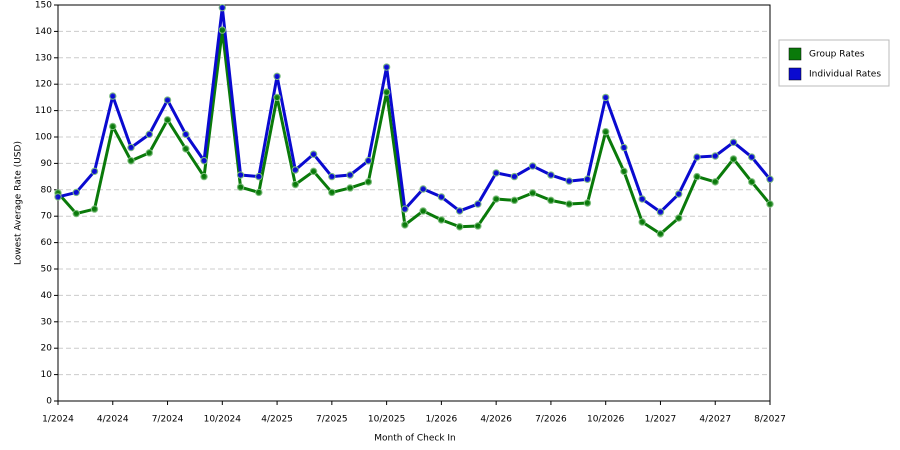 The image size is (900, 450). What do you see at coordinates (795, 54) in the screenshot?
I see `legend-swatch` at bounding box center [795, 54].